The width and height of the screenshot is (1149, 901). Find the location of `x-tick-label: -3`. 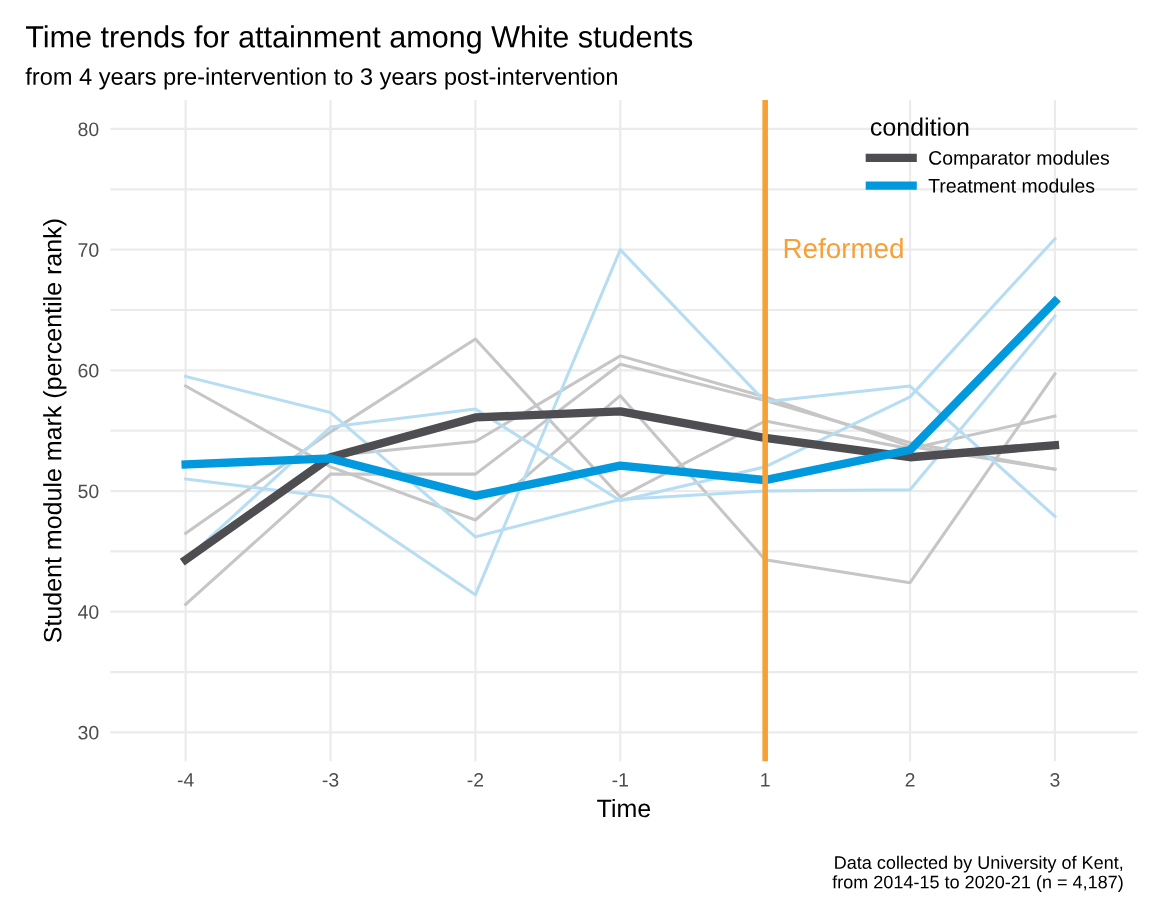

x-tick-label: -3 is located at coordinates (330, 779).